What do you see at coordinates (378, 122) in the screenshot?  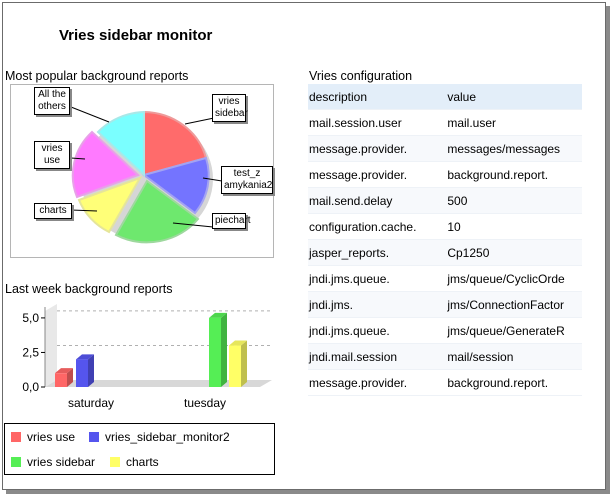 I see `cell-description: mail.session.user` at bounding box center [378, 122].